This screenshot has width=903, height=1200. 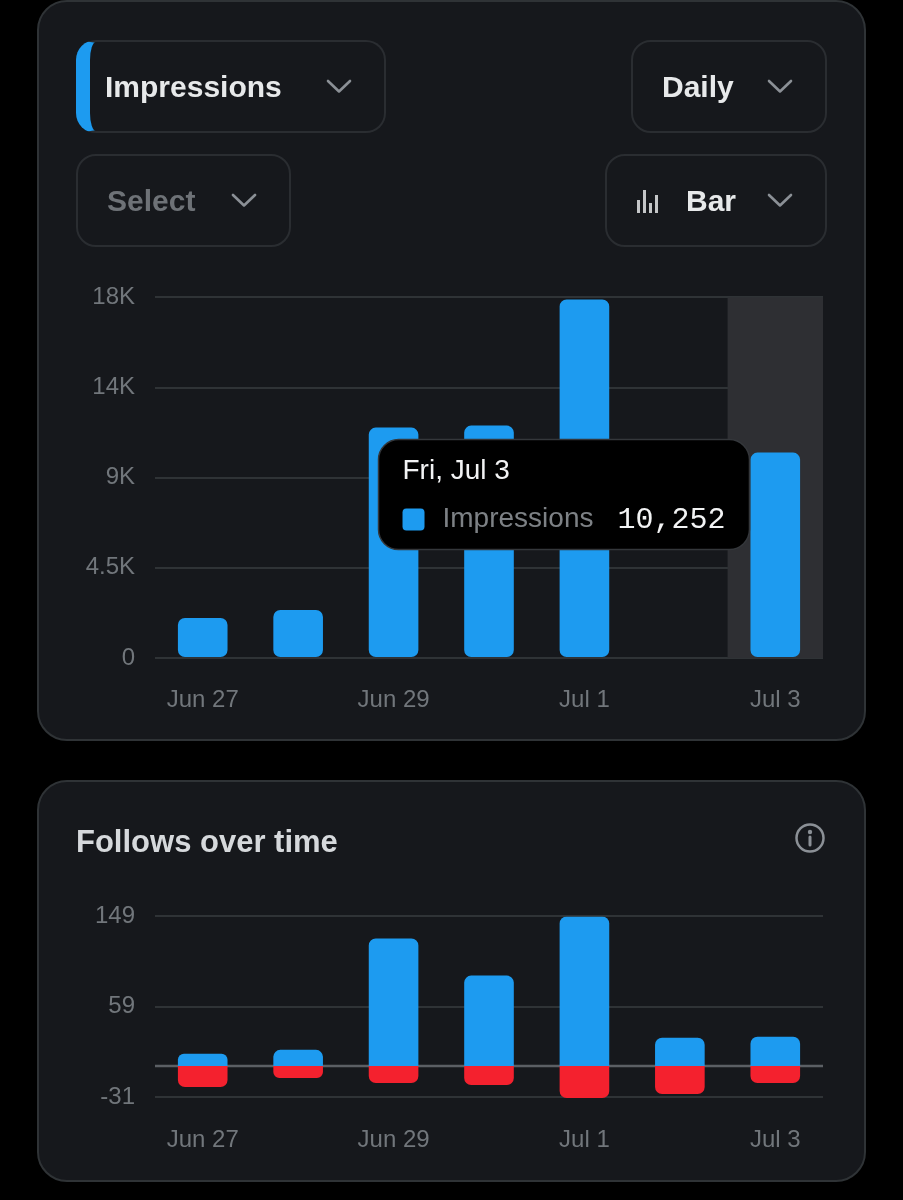 What do you see at coordinates (113, 386) in the screenshot?
I see `y-tick-label: 14K` at bounding box center [113, 386].